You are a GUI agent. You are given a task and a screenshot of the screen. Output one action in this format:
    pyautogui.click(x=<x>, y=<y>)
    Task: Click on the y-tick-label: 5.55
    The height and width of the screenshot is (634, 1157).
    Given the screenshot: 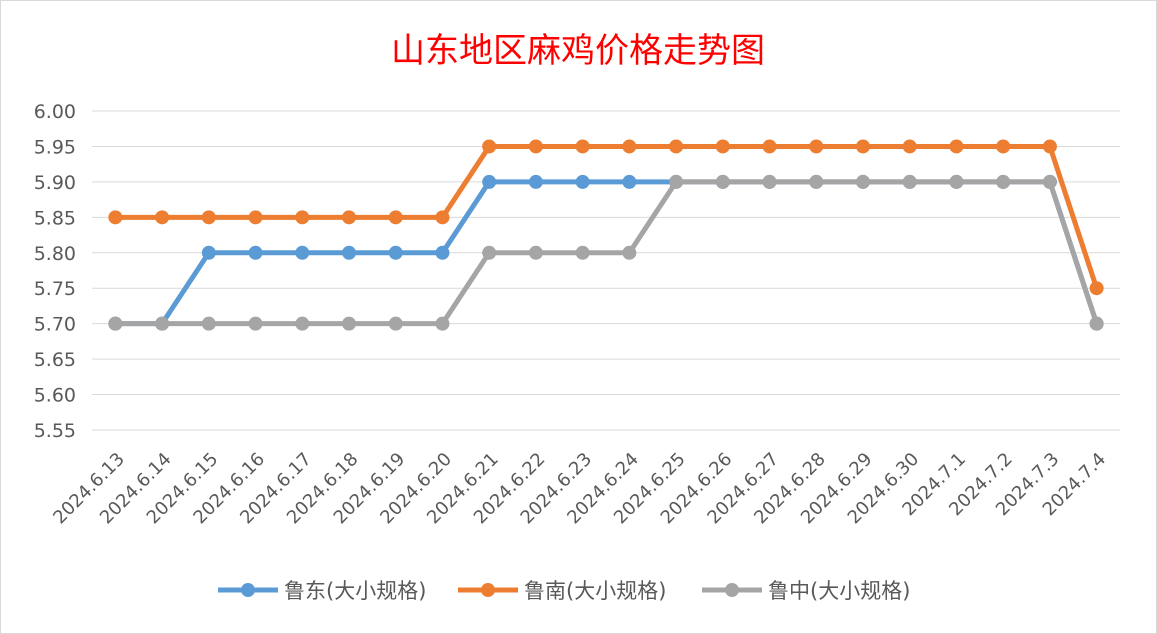 What is the action you would take?
    pyautogui.click(x=55, y=431)
    